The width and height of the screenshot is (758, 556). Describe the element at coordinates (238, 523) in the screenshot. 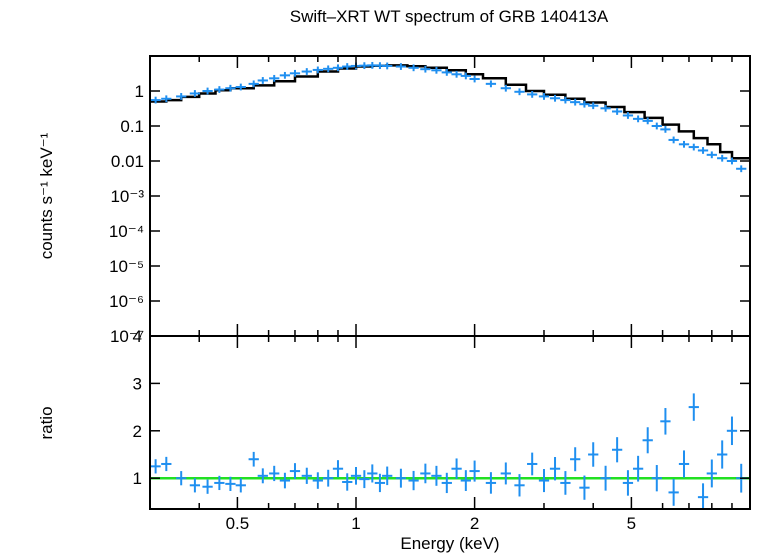

I see `x-tick-label: 0.5` at that location.